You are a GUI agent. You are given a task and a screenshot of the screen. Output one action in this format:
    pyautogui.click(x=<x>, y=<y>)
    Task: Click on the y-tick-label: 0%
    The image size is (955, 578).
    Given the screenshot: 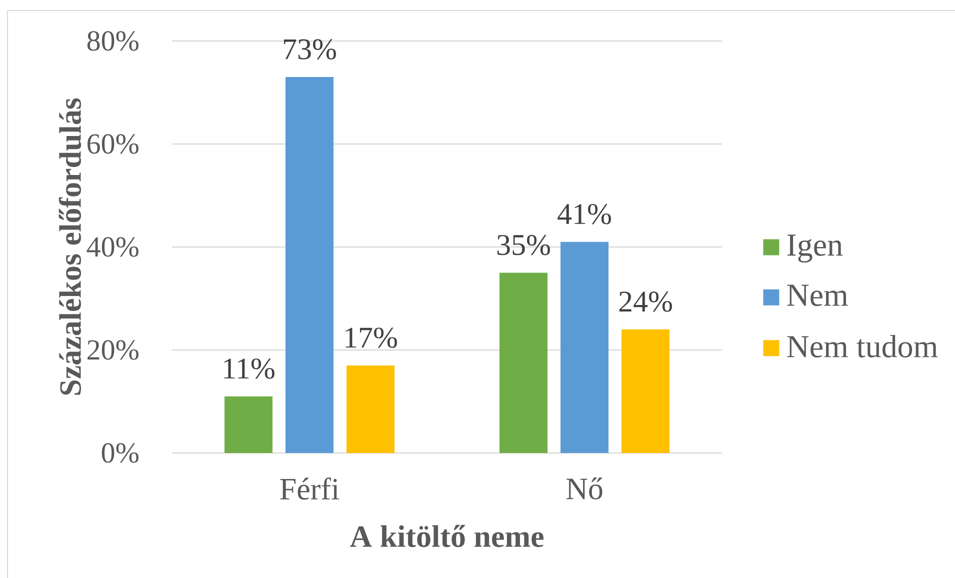 What is the action you would take?
    pyautogui.click(x=120, y=453)
    